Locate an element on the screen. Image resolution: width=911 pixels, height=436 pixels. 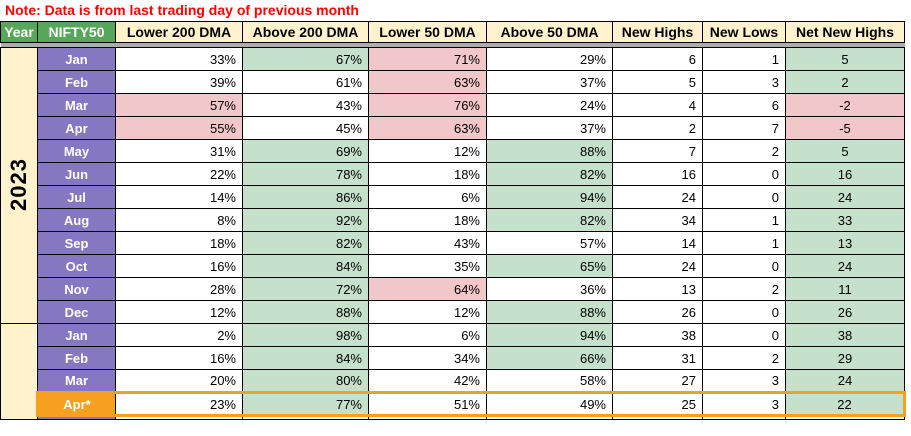
data-cell: 55% is located at coordinates (179, 128).